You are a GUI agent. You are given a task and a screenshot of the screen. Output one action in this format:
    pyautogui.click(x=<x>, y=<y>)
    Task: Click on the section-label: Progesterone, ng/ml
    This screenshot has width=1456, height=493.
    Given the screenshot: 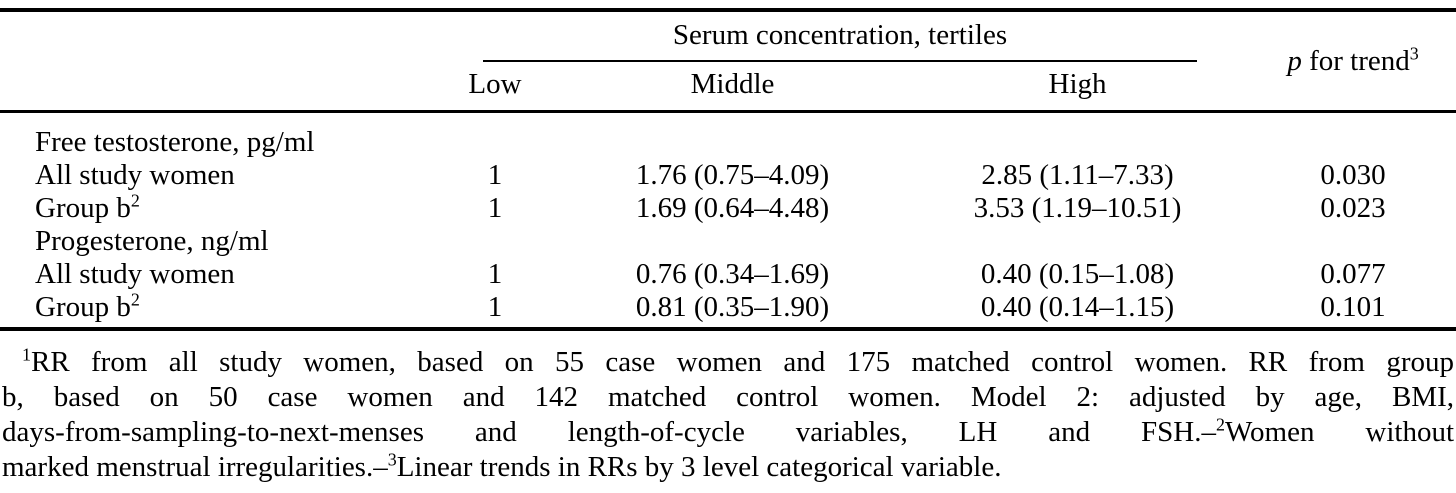 What is the action you would take?
    pyautogui.click(x=215, y=241)
    